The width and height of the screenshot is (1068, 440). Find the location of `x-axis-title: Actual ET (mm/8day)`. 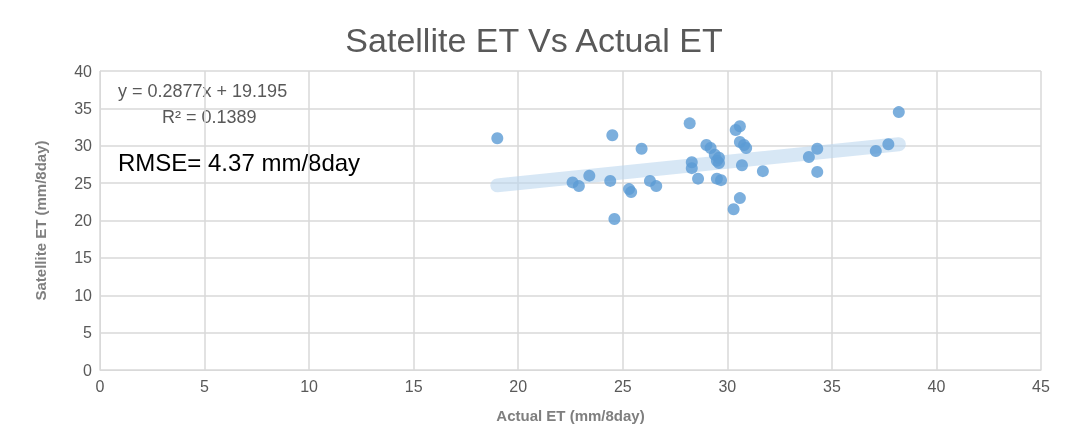

x-axis-title: Actual ET (mm/8day) is located at coordinates (570, 415).